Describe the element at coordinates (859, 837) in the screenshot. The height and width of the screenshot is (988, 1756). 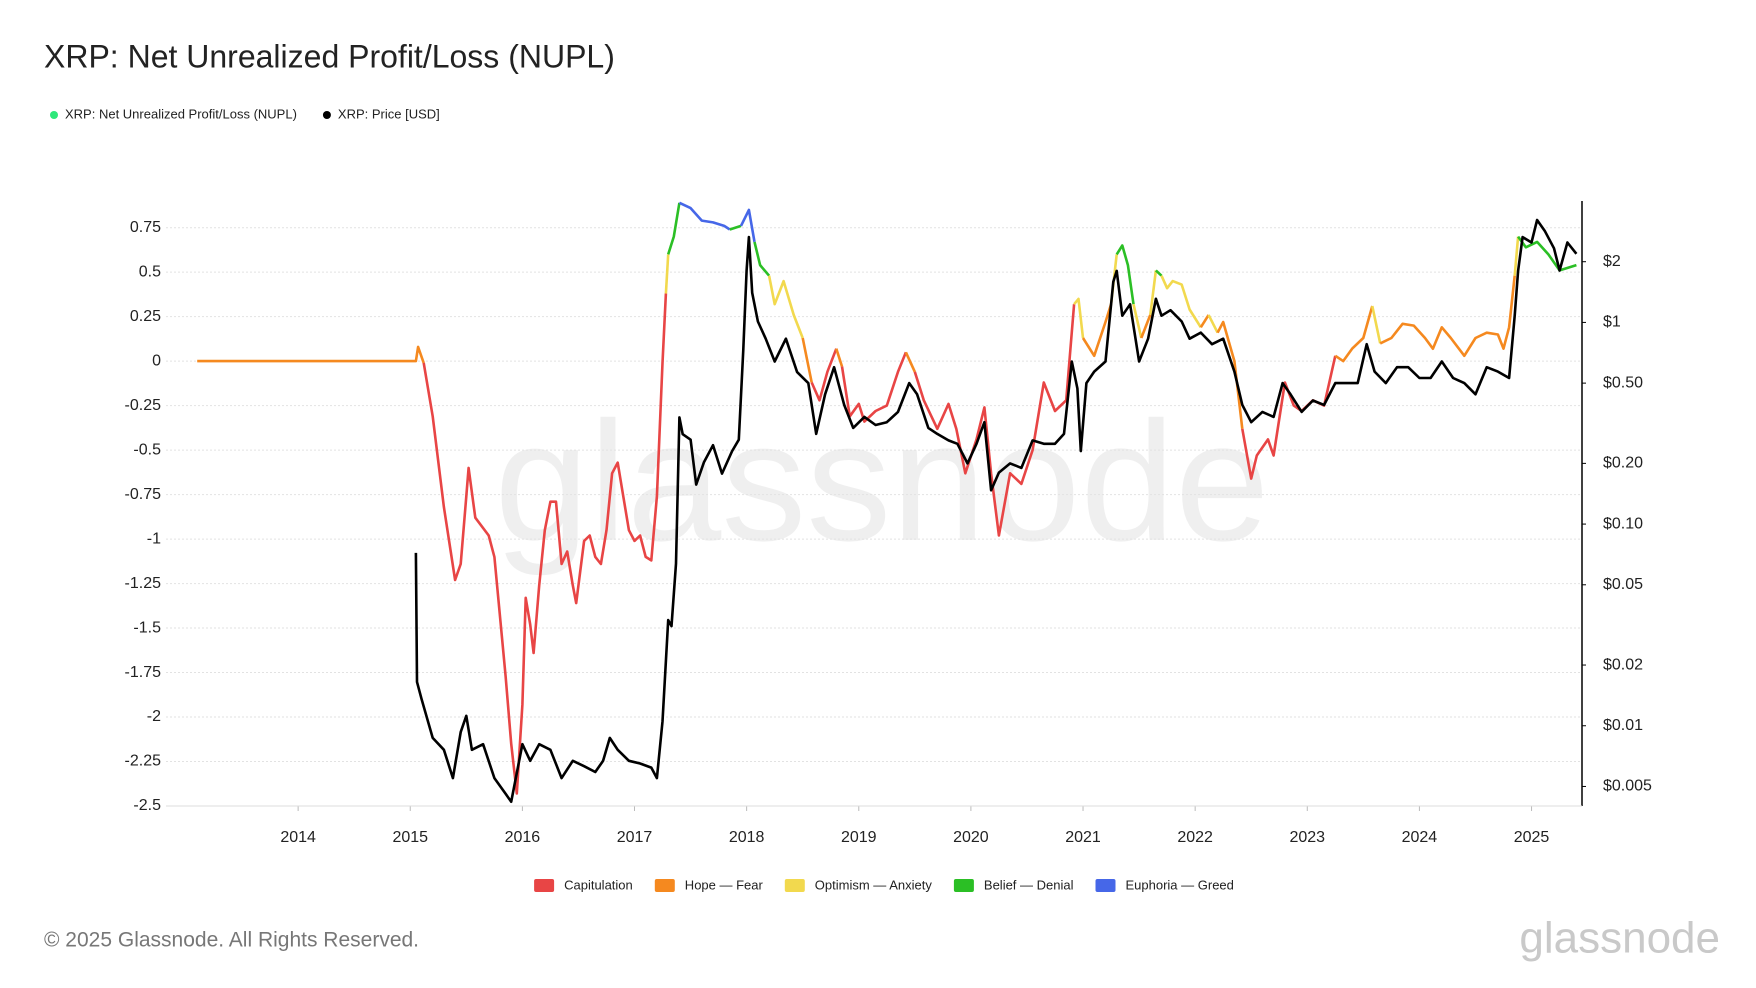
I see `x-tick-label: 2019` at that location.